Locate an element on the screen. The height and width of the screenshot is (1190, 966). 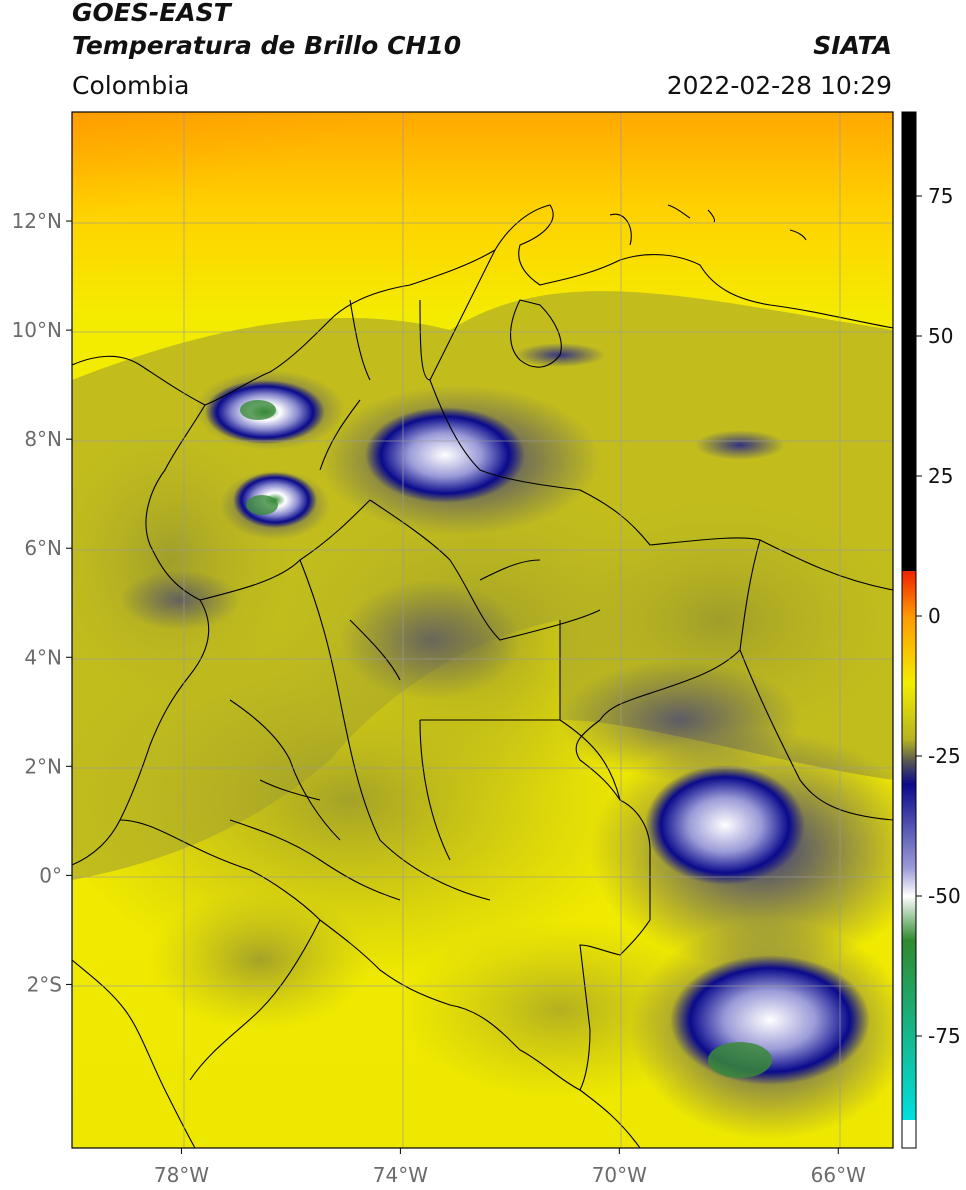
colorbar-tick-label: 50 is located at coordinates (940, 336).